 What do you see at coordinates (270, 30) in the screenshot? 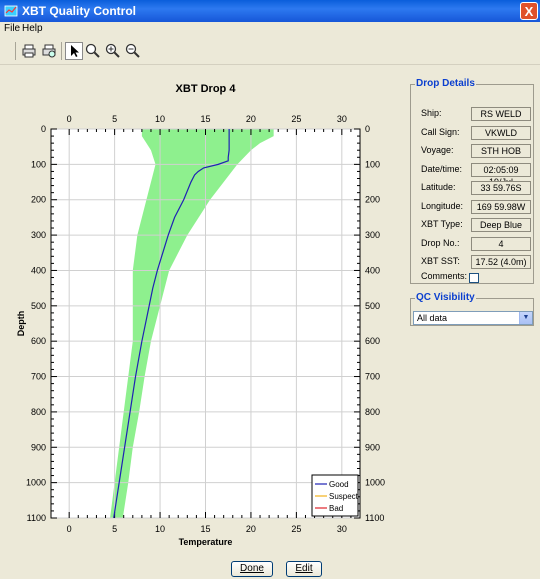
I see `menu-bar: File Help` at bounding box center [270, 30].